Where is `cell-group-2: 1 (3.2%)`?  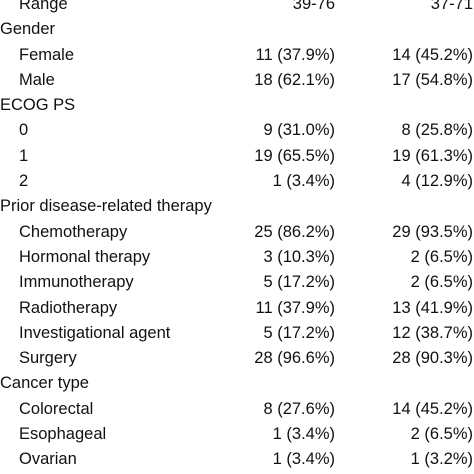
cell-group-2: 1 (3.2%) is located at coordinates (441, 459).